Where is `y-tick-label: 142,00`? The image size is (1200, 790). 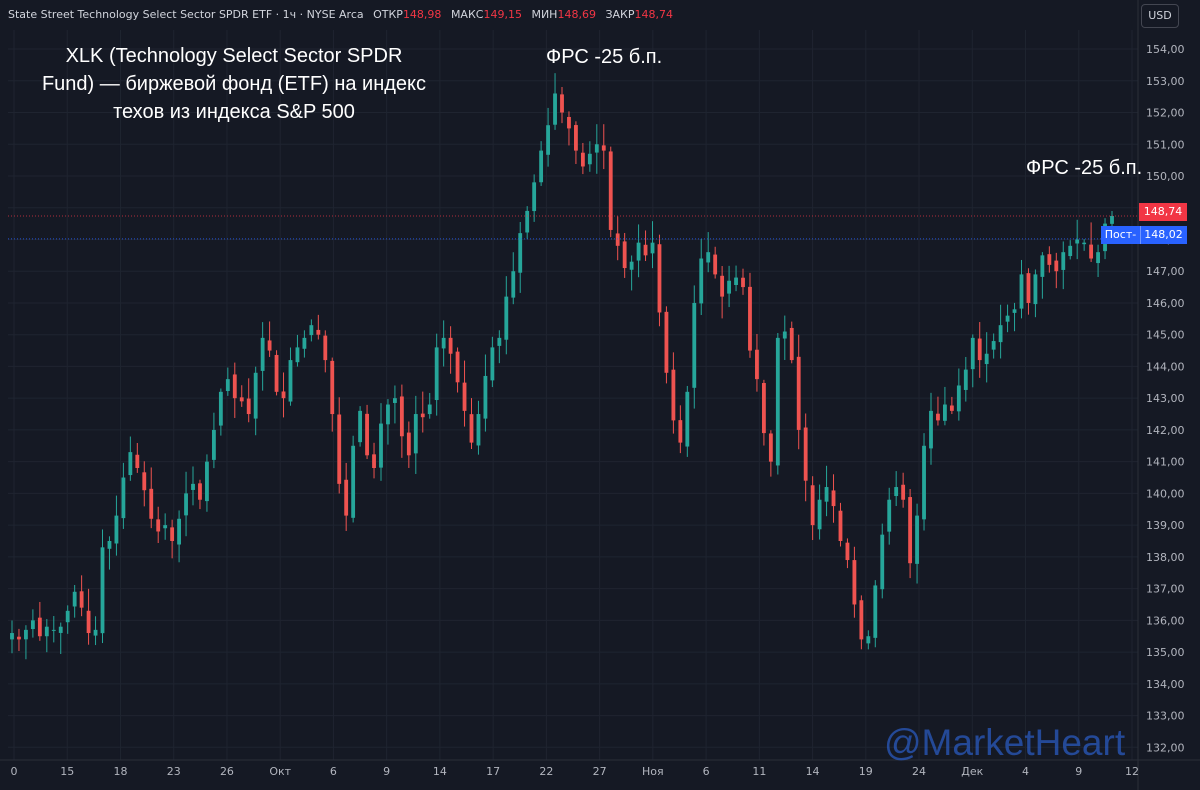 y-tick-label: 142,00 is located at coordinates (1165, 430).